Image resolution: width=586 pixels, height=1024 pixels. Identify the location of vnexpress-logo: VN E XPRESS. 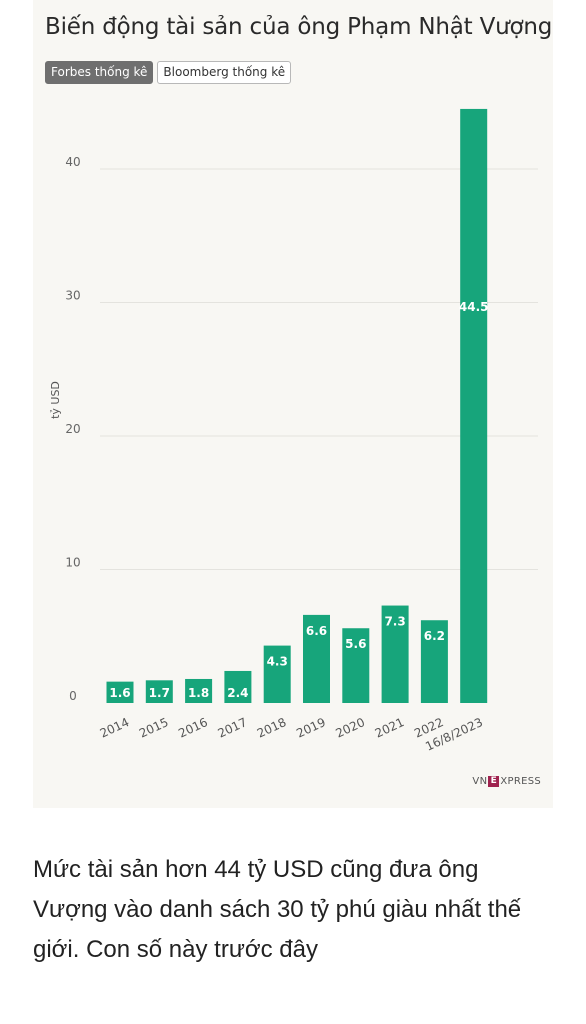
(506, 781).